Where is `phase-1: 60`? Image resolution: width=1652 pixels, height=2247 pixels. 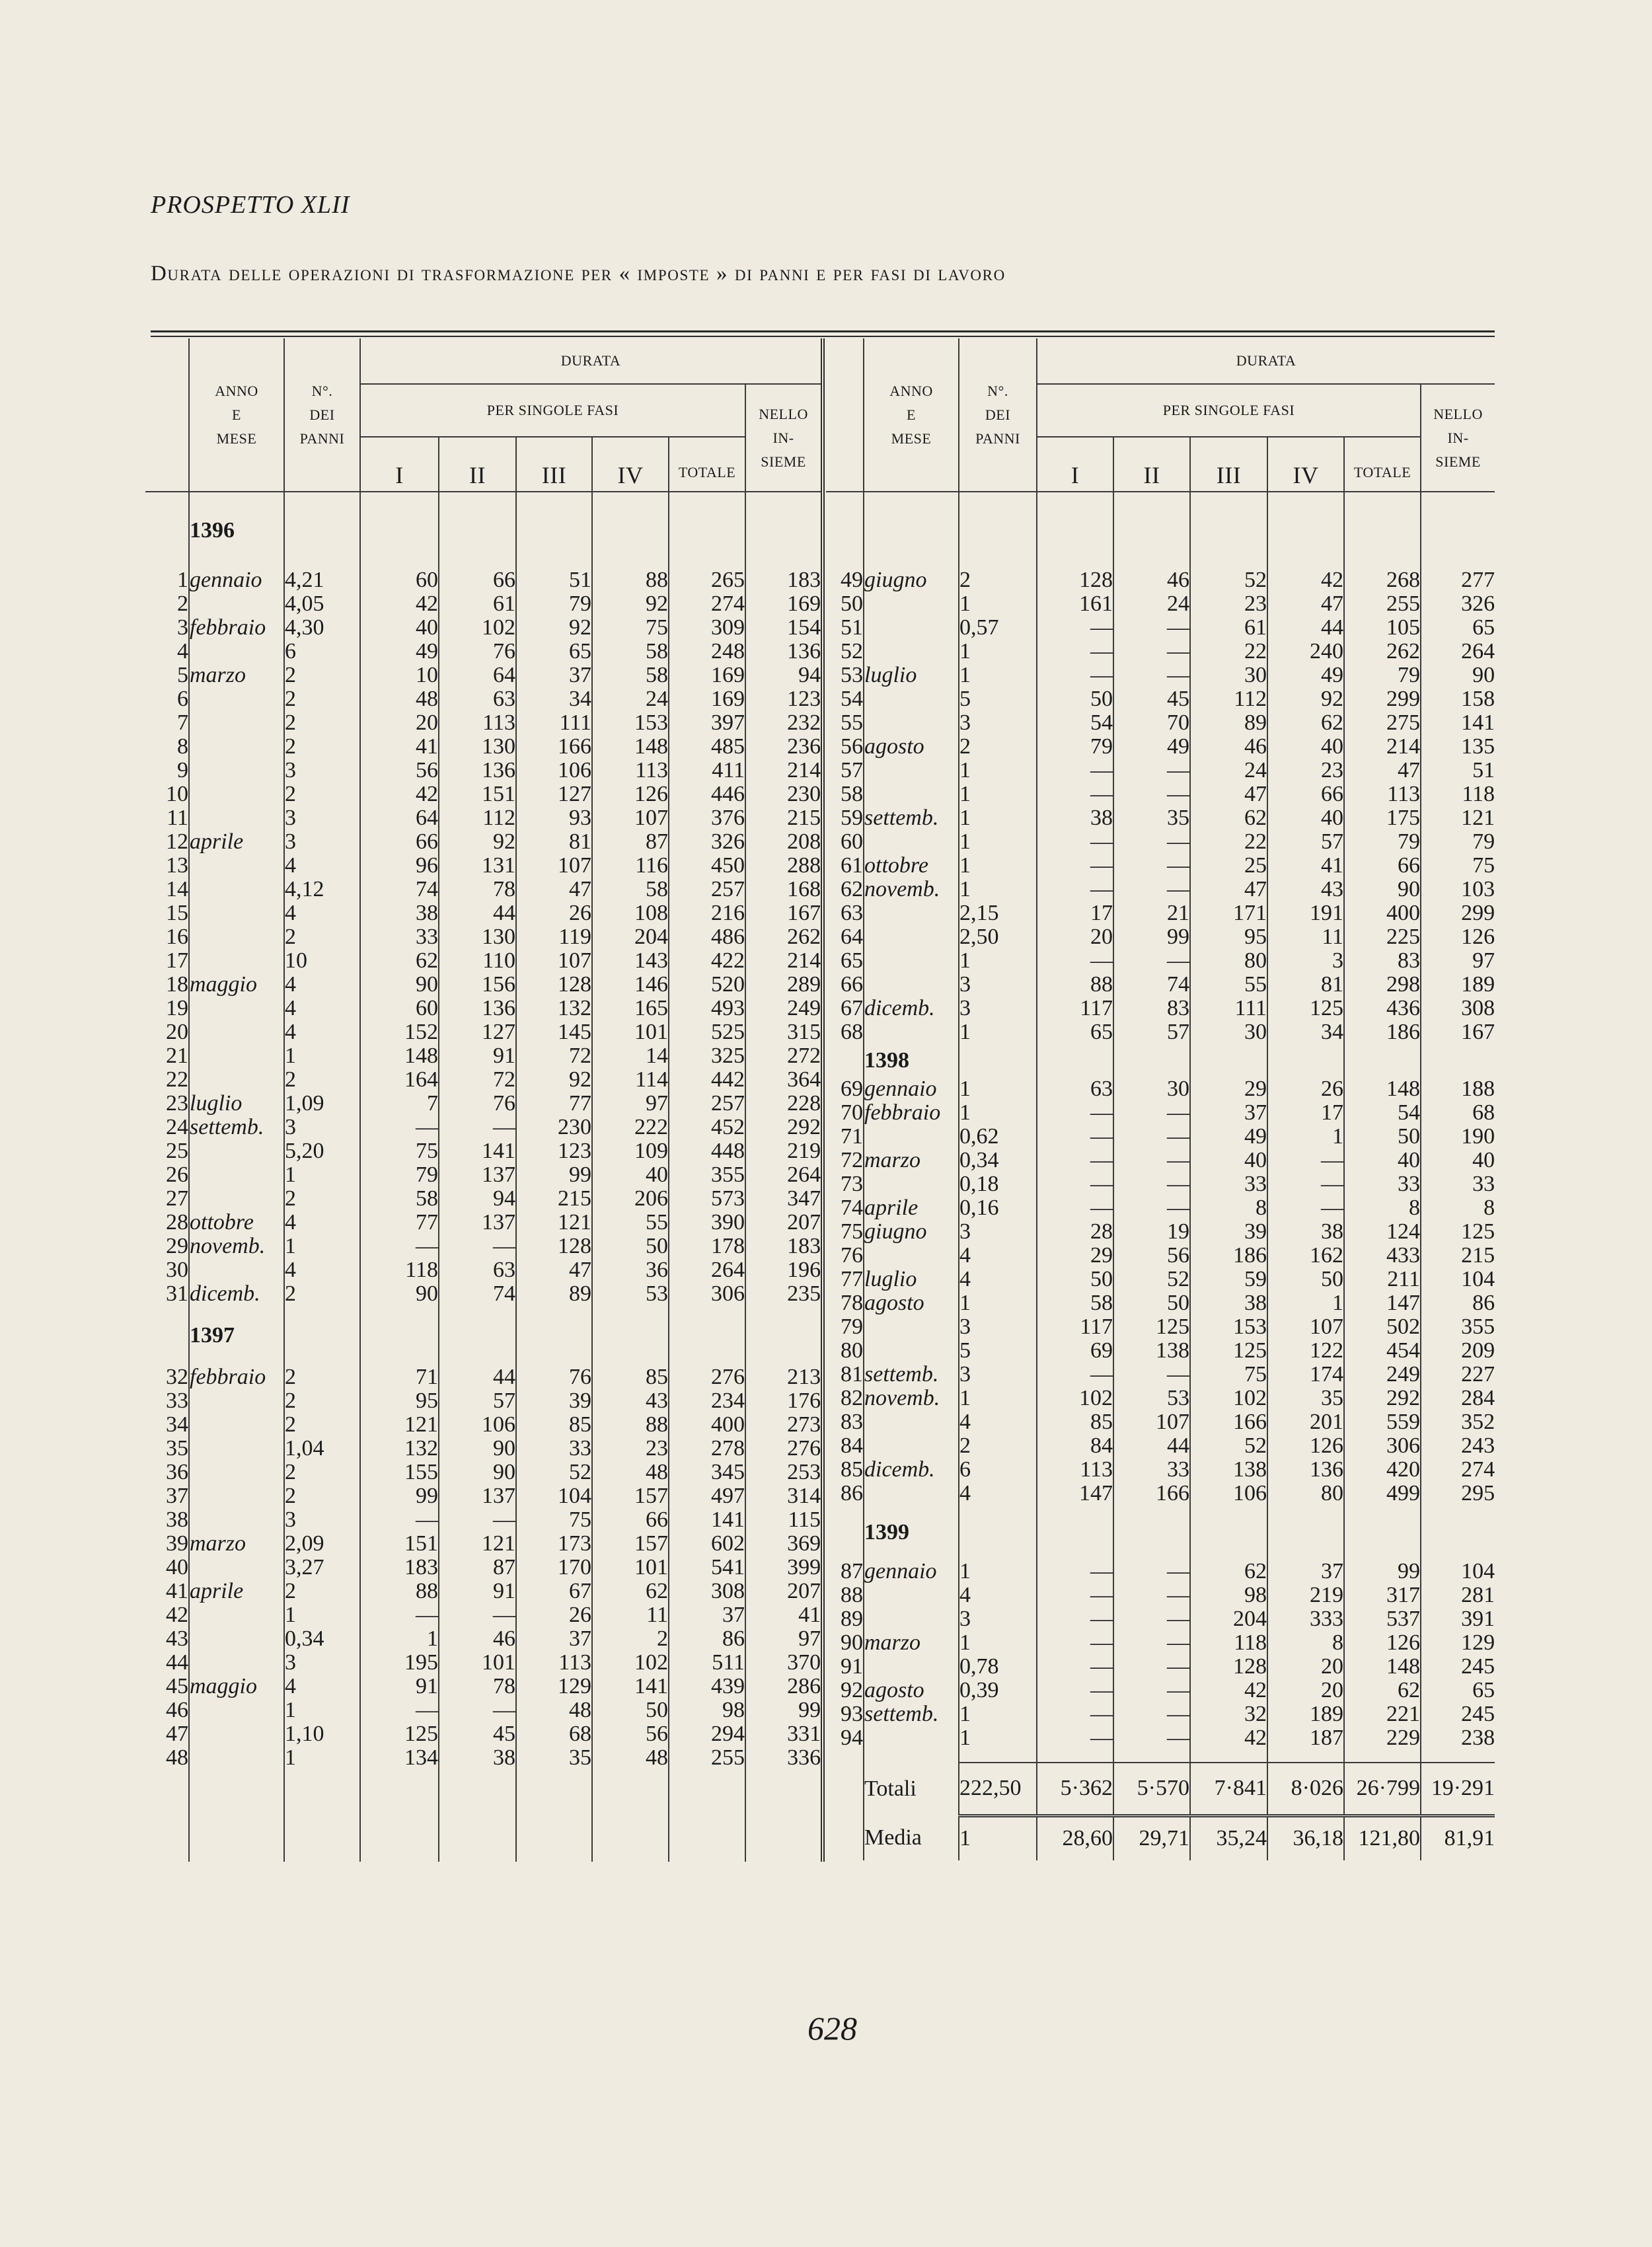
phase-1: 60 is located at coordinates (399, 1008).